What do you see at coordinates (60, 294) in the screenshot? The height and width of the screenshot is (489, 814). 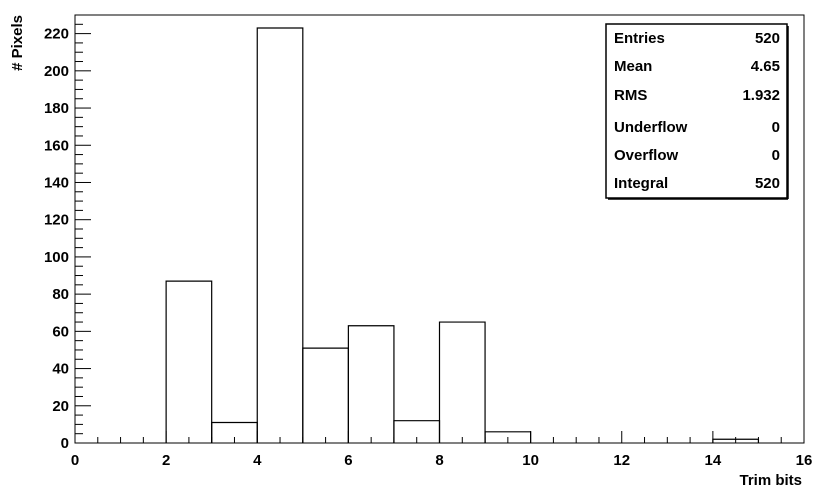 I see `y-tick-label: 80` at bounding box center [60, 294].